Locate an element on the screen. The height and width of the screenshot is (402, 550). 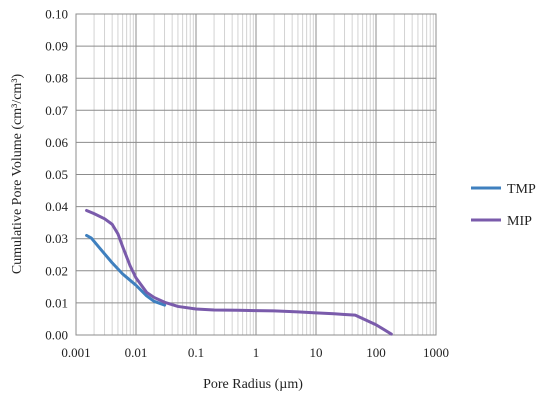
legend-label-tmp: TMP is located at coordinates (521, 189).